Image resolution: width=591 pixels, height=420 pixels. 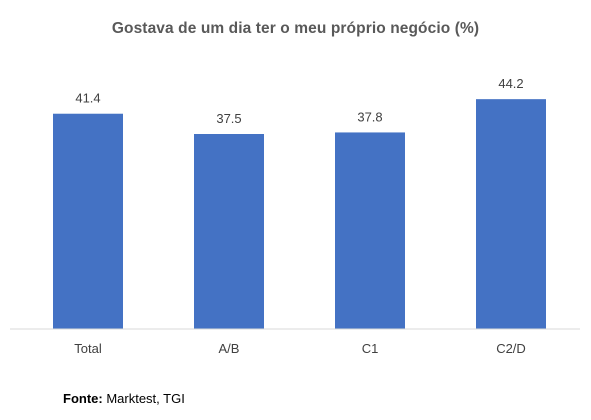 I want to click on bar-c2-d, so click(x=511, y=214).